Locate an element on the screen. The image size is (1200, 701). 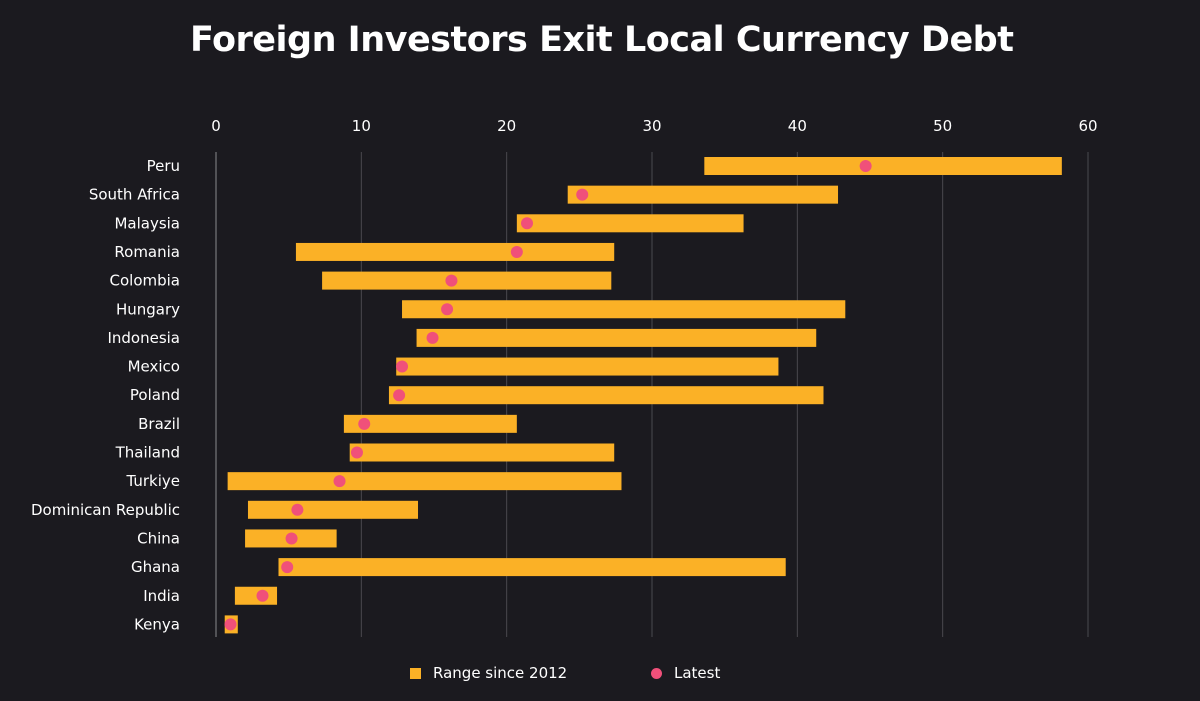
x-axis-ticks: 0 10 20 30 40 50 60 is located at coordinates (654, 126).